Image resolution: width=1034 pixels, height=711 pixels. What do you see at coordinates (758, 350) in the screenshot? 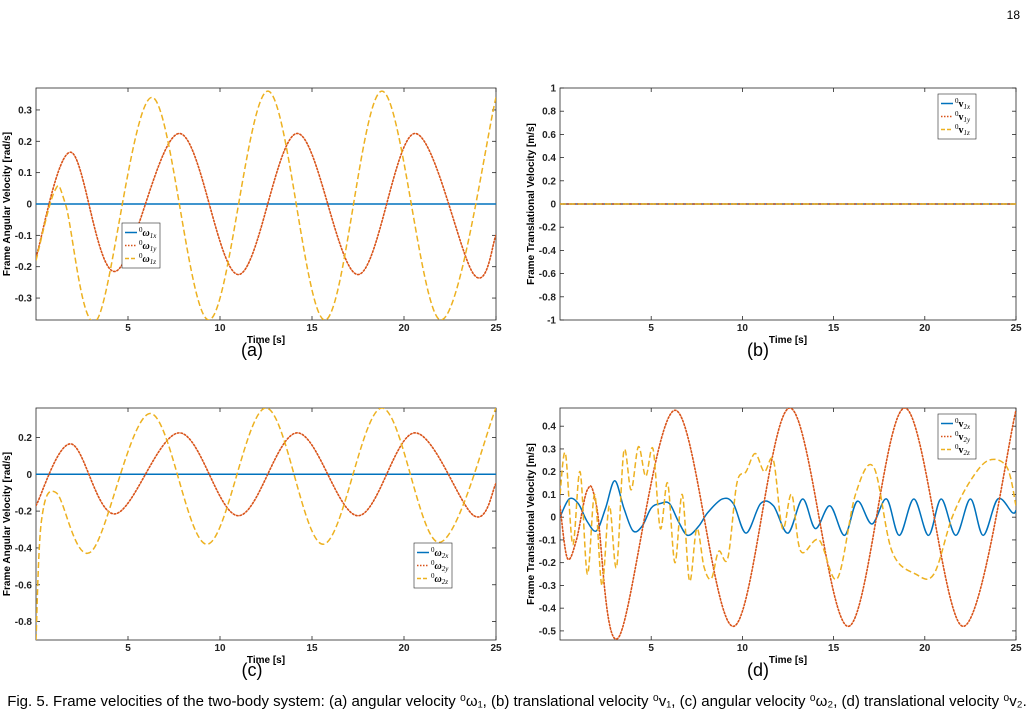
I see `sublabel-b: (b)` at bounding box center [758, 350].